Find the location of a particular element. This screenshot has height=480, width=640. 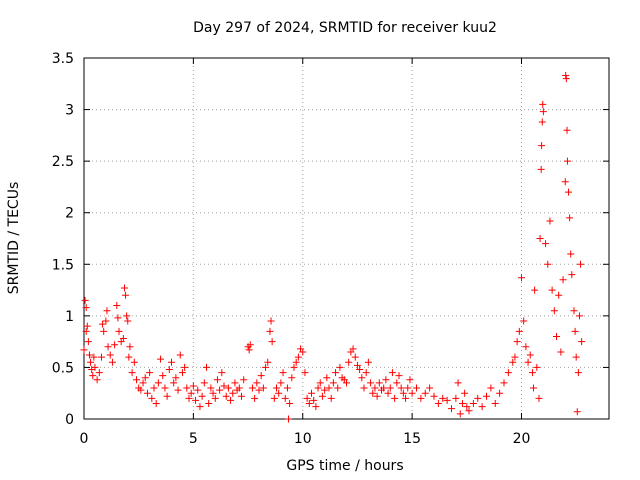

y-tick-label: 1 is located at coordinates (69, 317).